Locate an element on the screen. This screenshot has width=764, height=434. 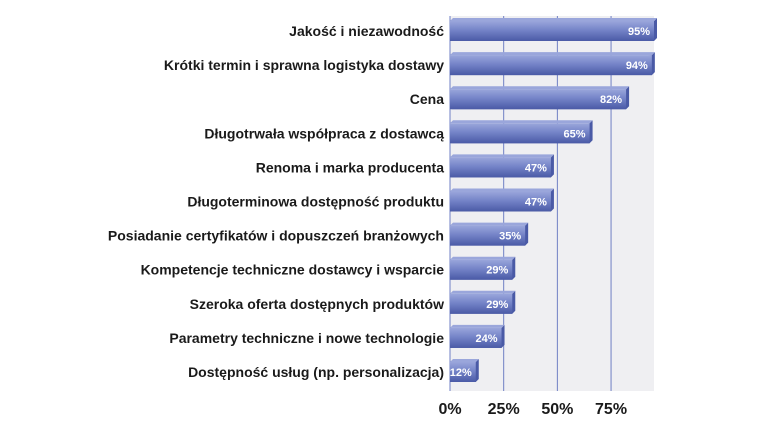
x-tick-label: 75% is located at coordinates (611, 409).